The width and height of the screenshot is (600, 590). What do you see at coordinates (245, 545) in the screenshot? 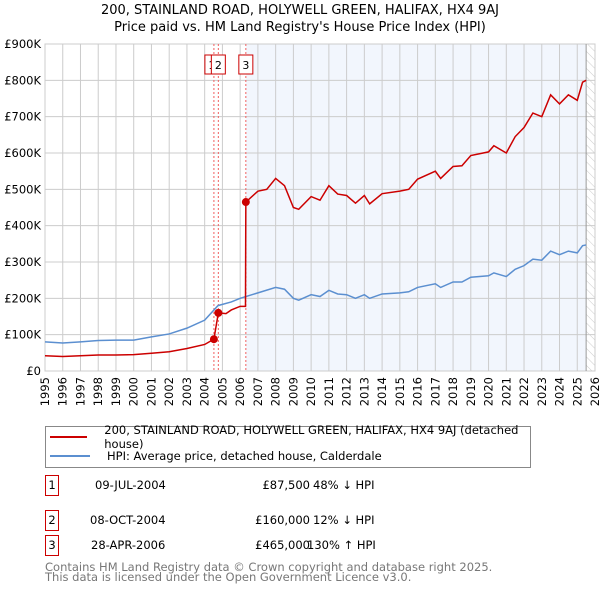
I see `sale-row: 3 28-APR-2006 £465,000 130% ↑ HPI` at bounding box center [245, 545].